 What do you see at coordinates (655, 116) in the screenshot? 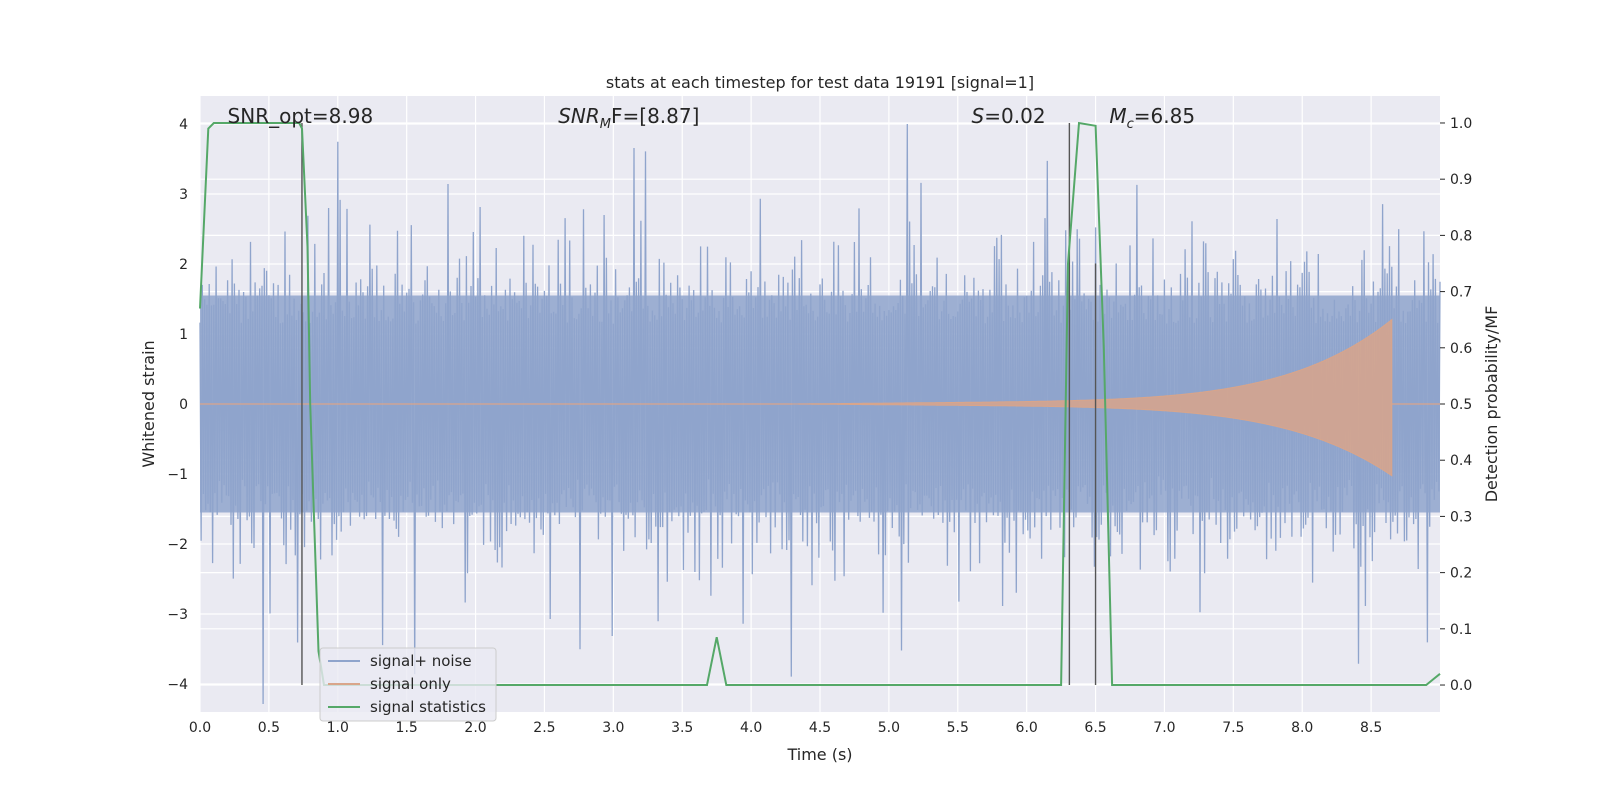
I see `annotation-snr-mf-tail: F=[8.87]` at bounding box center [655, 116].